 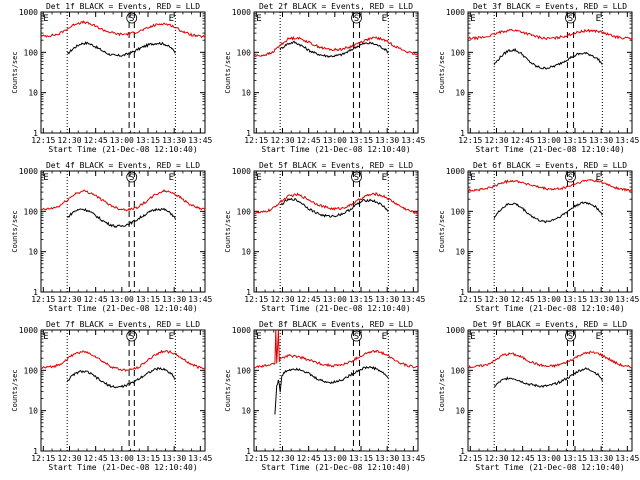 What do you see at coordinates (123, 165) in the screenshot?
I see `panel-title: Det 4f BLACK = Events, RED = LLD` at bounding box center [123, 165].